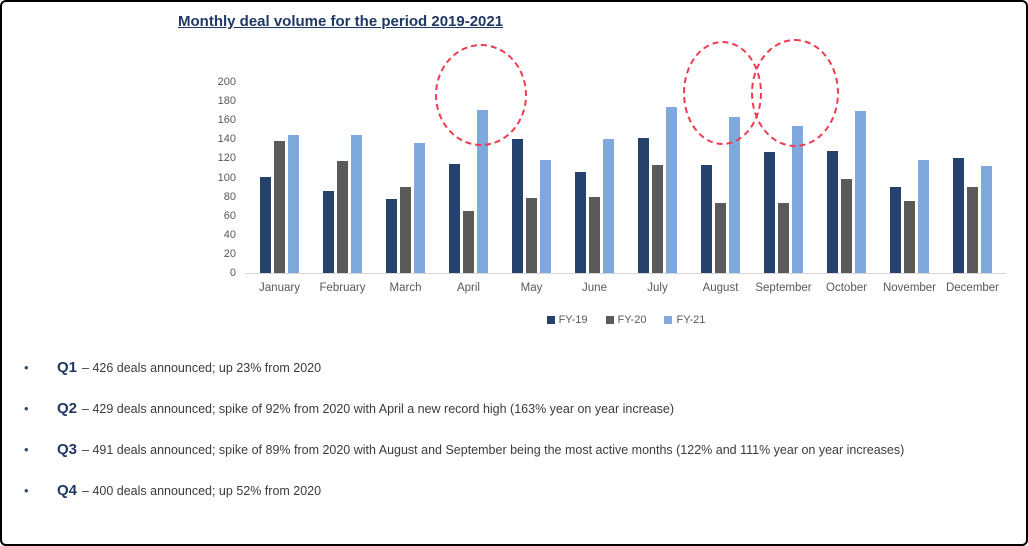 The width and height of the screenshot is (1028, 546). I want to click on x-tick-label-may: May, so click(531, 288).